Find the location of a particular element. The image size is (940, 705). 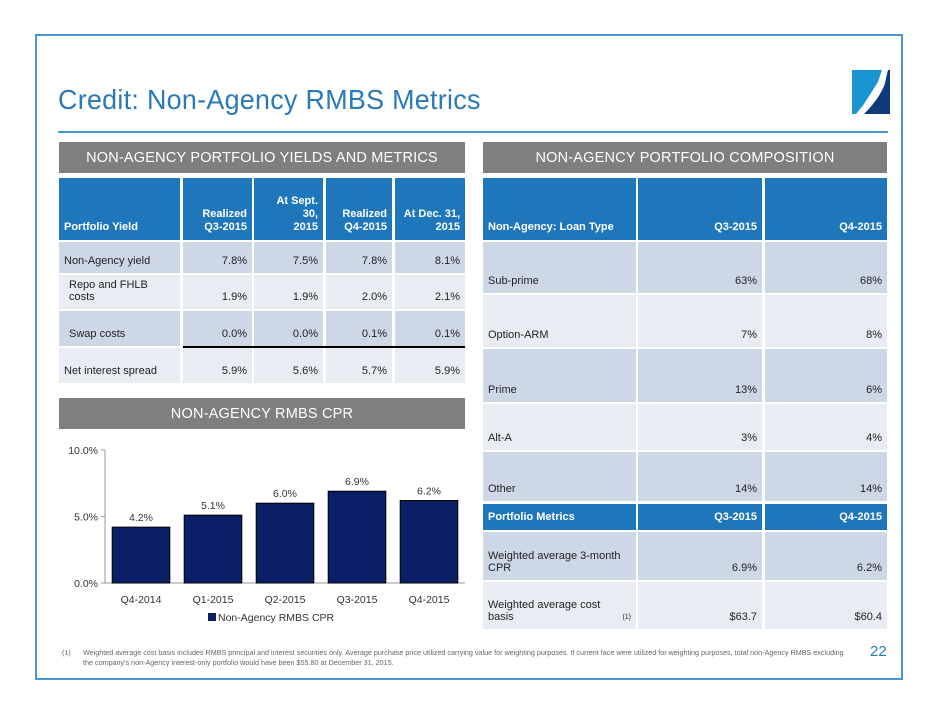

yields-row-label: Net interest spread is located at coordinates (119, 365).